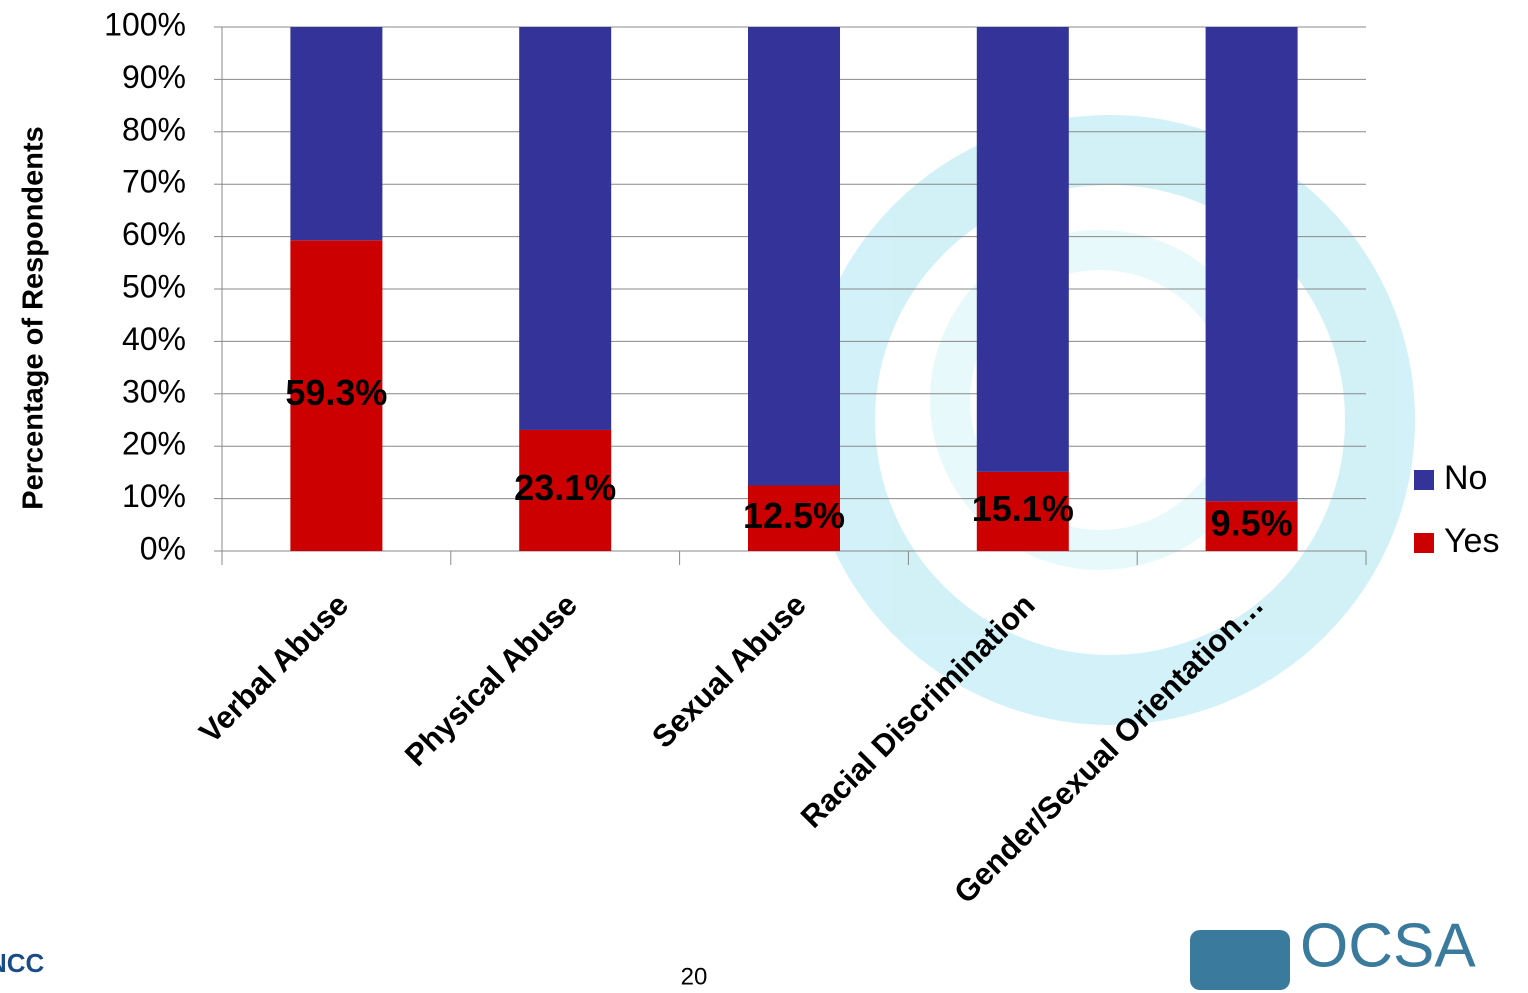 This screenshot has width=1528, height=993. What do you see at coordinates (154, 286) in the screenshot?
I see `y-tick-label: 50%` at bounding box center [154, 286].